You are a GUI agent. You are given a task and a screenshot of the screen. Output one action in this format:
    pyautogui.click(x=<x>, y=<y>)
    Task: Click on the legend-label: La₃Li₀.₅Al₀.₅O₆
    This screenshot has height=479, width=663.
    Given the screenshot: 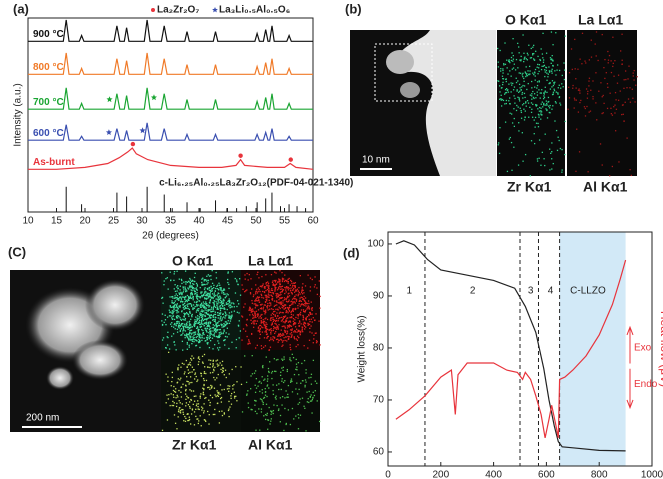 What is the action you would take?
    pyautogui.click(x=254, y=10)
    